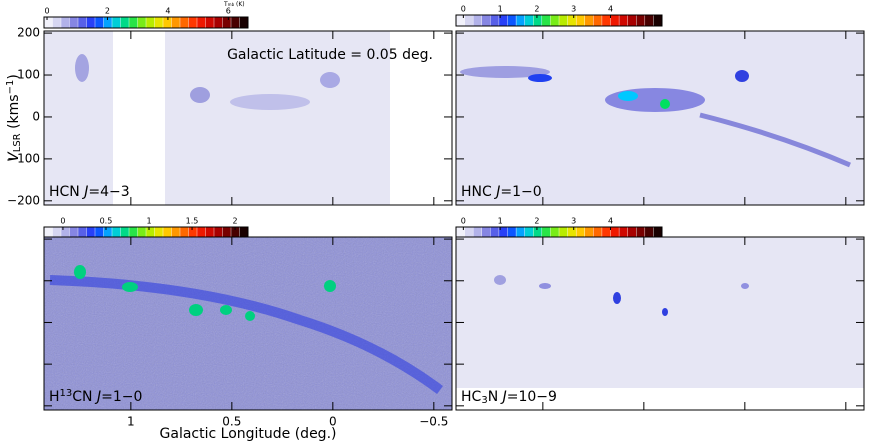  Describe the element at coordinates (36, 116) in the screenshot. I see `y-tick-label: 0` at that location.